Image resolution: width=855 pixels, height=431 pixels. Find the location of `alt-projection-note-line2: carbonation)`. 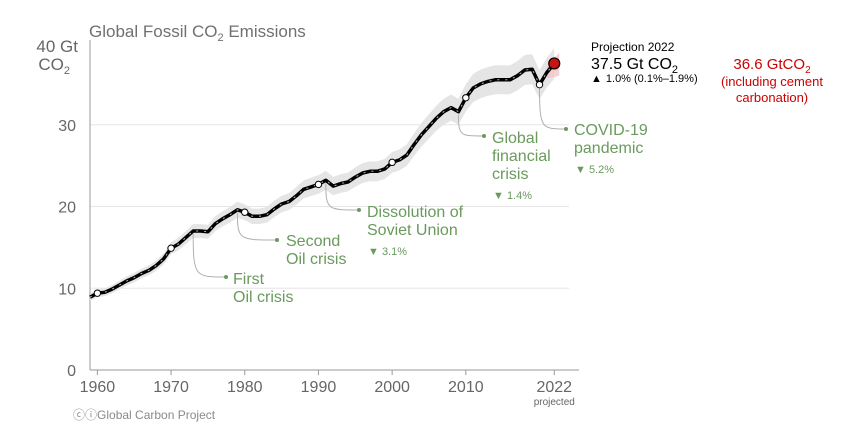

alt-projection-note-line2: carbonation) is located at coordinates (772, 97).